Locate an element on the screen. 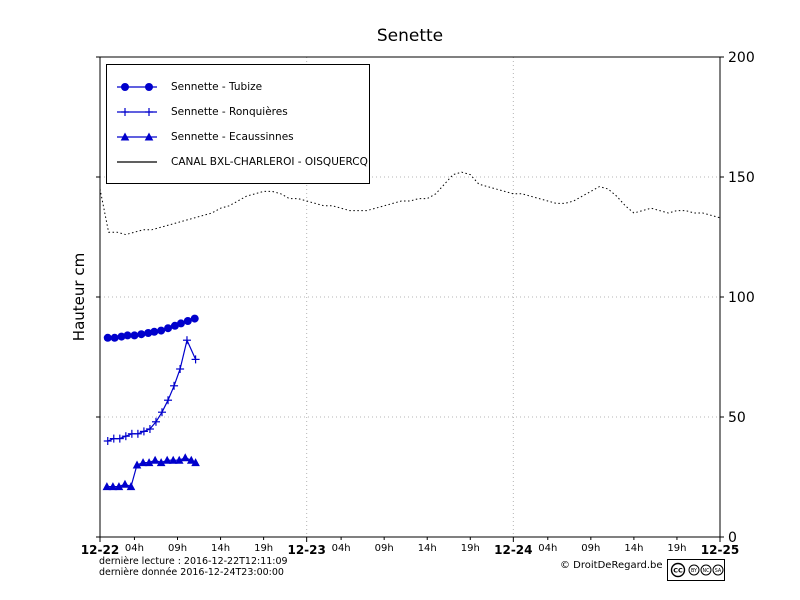 The width and height of the screenshot is (800, 600). legend-item-ronquieres: Sennette - Ronquières is located at coordinates (238, 111).